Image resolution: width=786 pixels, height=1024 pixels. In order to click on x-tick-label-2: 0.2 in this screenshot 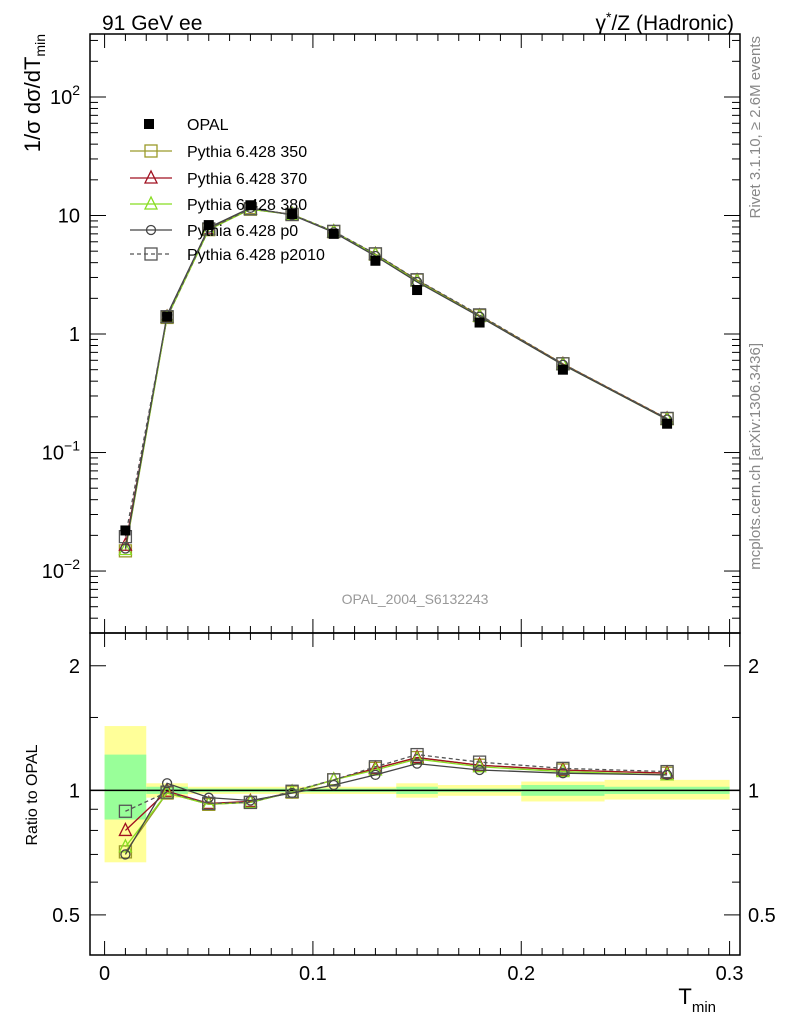, I will do `click(521, 974)`.